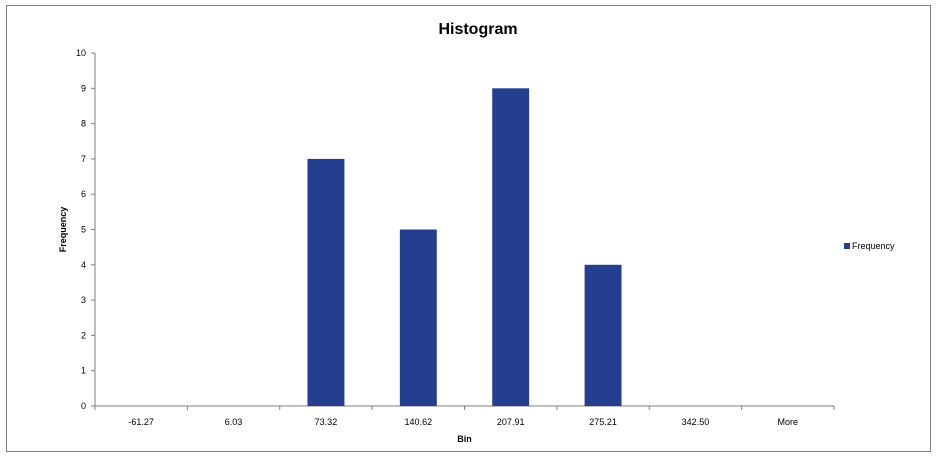 This screenshot has width=938, height=458. What do you see at coordinates (477, 29) in the screenshot?
I see `chart-title: Histogram` at bounding box center [477, 29].